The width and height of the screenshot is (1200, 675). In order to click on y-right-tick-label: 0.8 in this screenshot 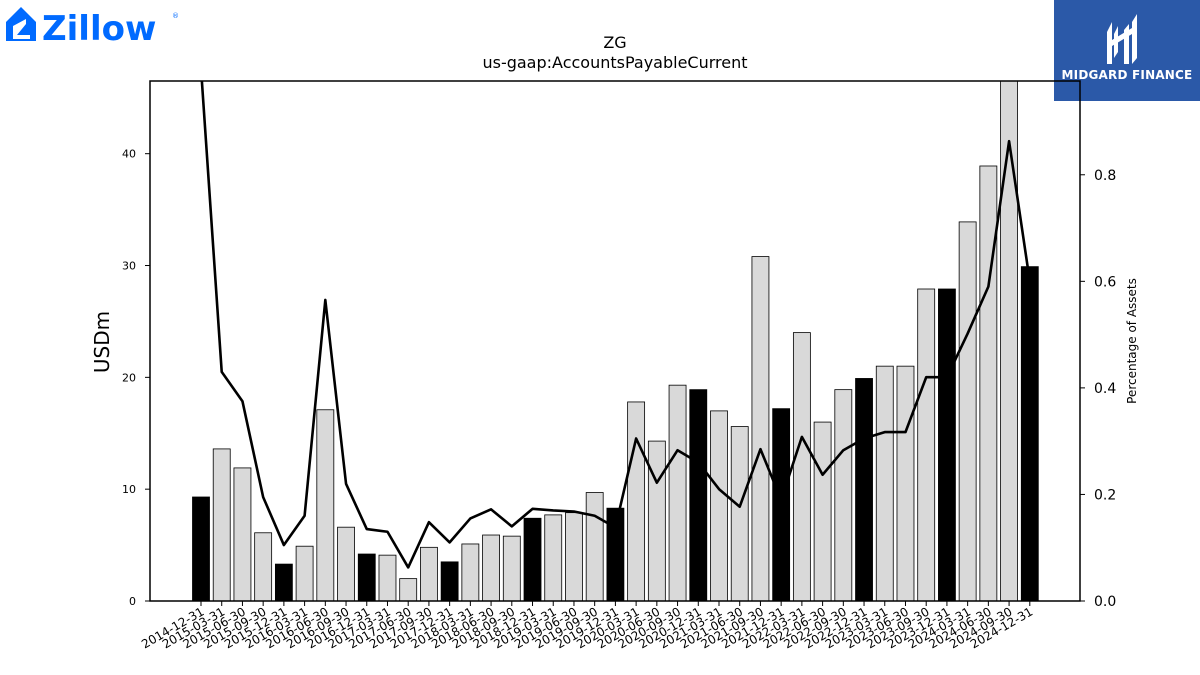, I will do `click(1105, 176)`.